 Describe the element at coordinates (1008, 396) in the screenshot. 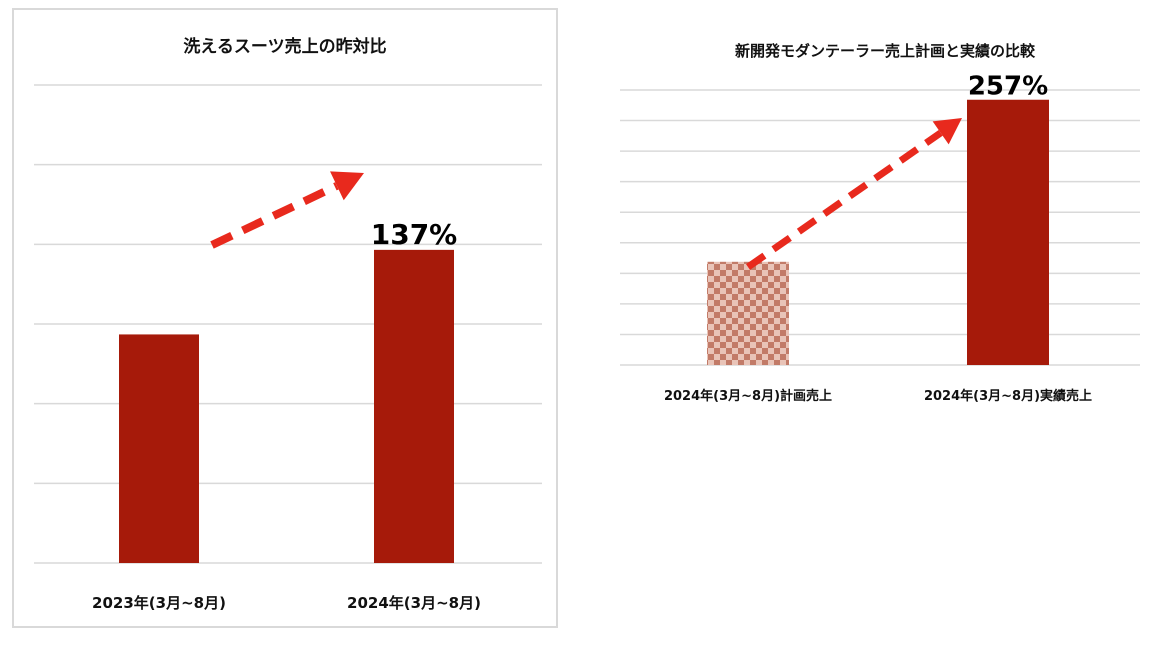

I see `x-tick-label: 2024年(3月~8月)実績売上` at that location.